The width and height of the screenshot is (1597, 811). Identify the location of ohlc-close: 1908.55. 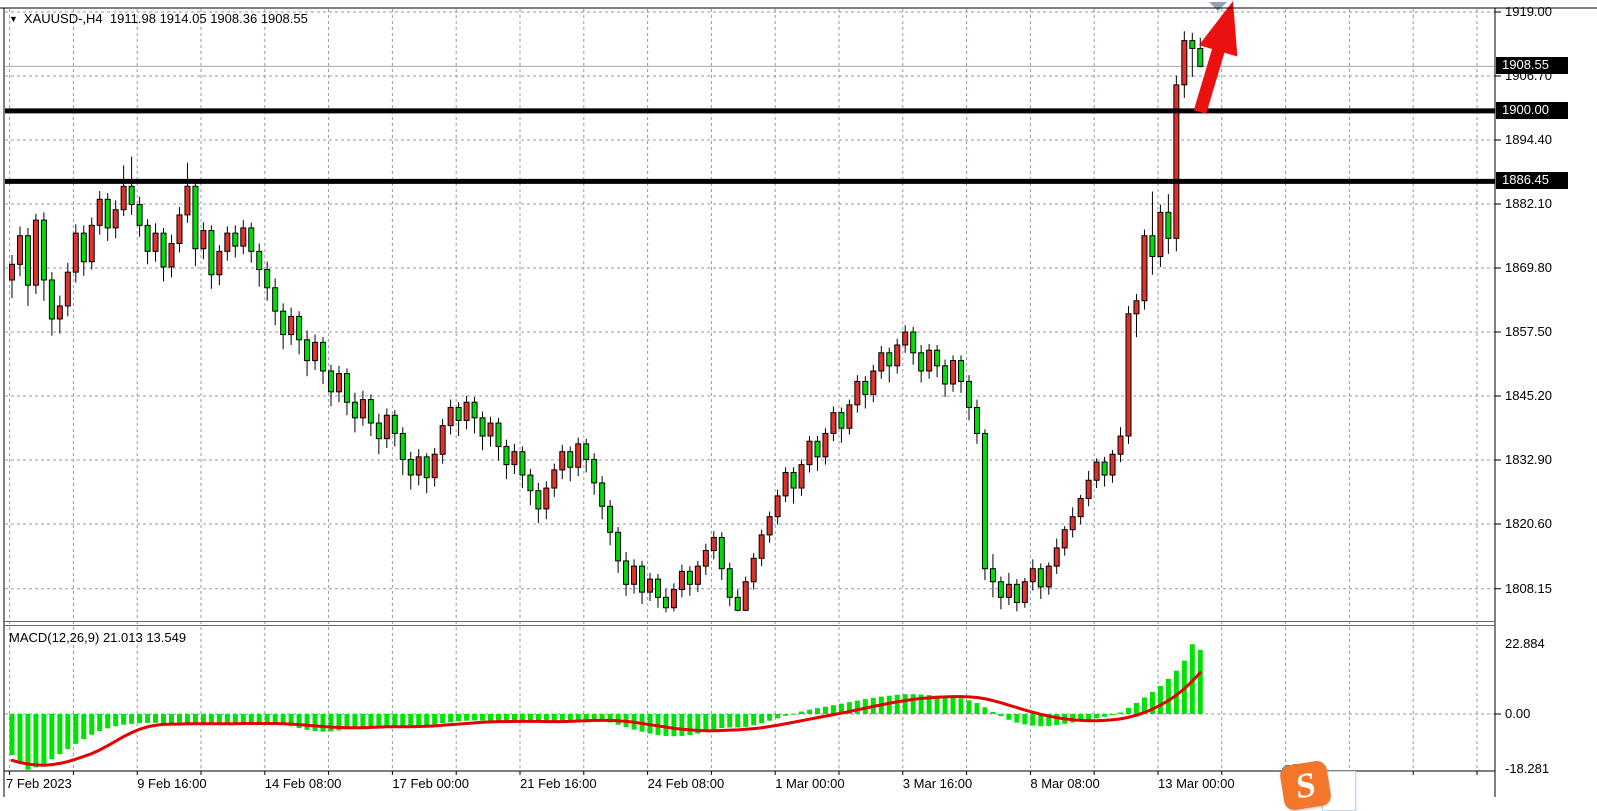
(284, 18).